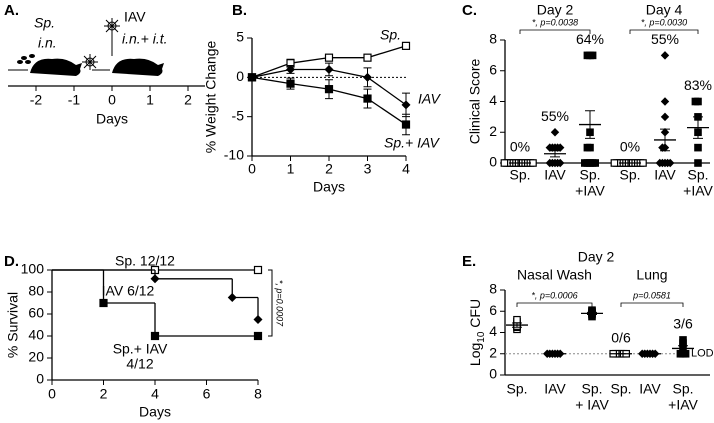  I want to click on tick-label: 2, so click(188, 100).